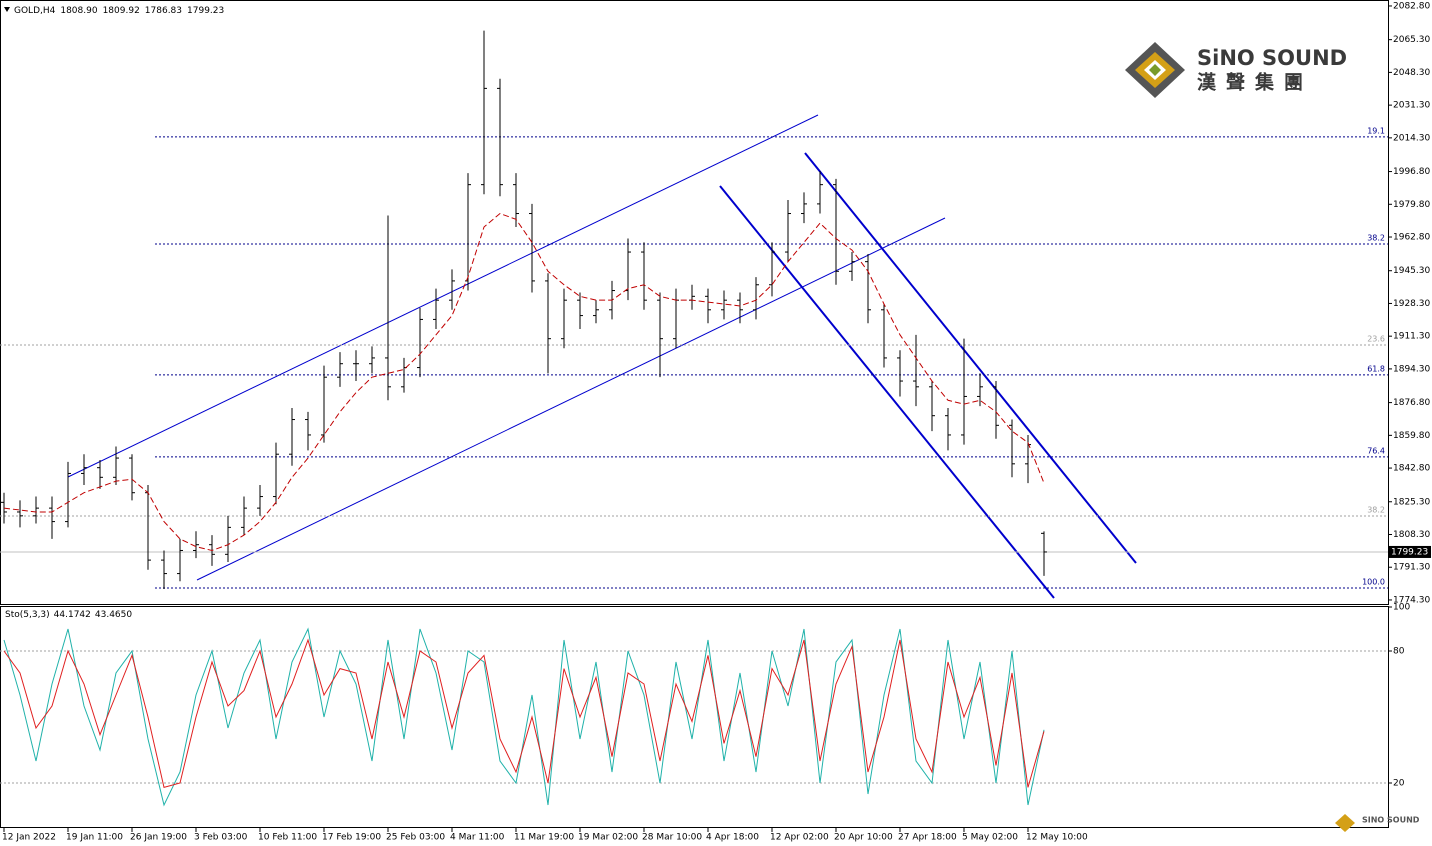 The width and height of the screenshot is (1432, 846). Describe the element at coordinates (1411, 403) in the screenshot. I see `y-tick-label: 1876.80` at that location.